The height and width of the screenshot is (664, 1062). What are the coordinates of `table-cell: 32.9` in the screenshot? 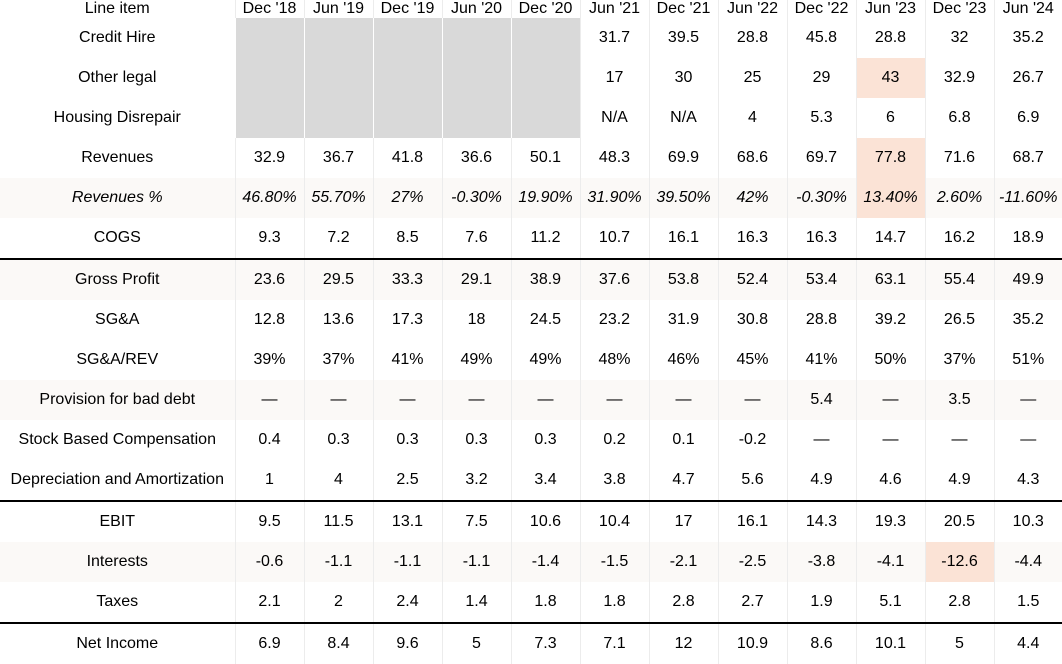 It's located at (269, 158).